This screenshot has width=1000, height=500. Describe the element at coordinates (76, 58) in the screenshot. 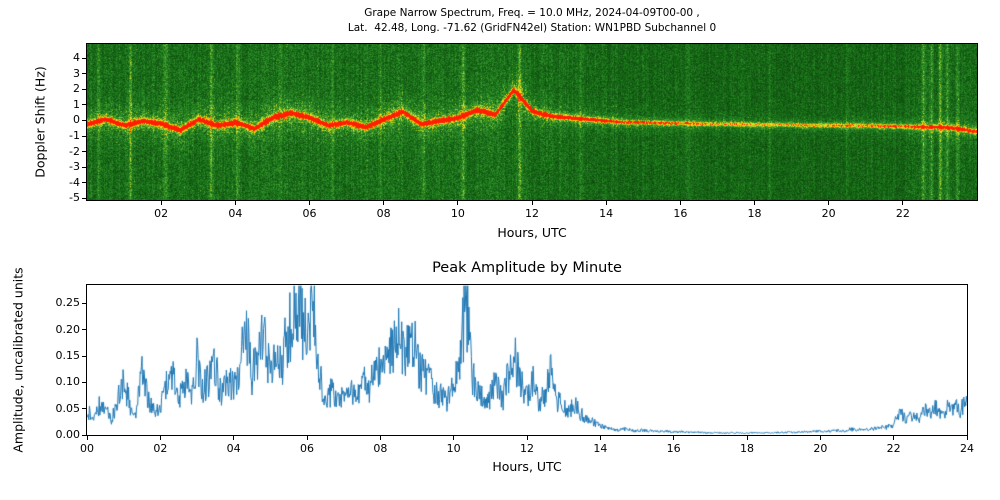

I see `y-tick-label: 4` at that location.